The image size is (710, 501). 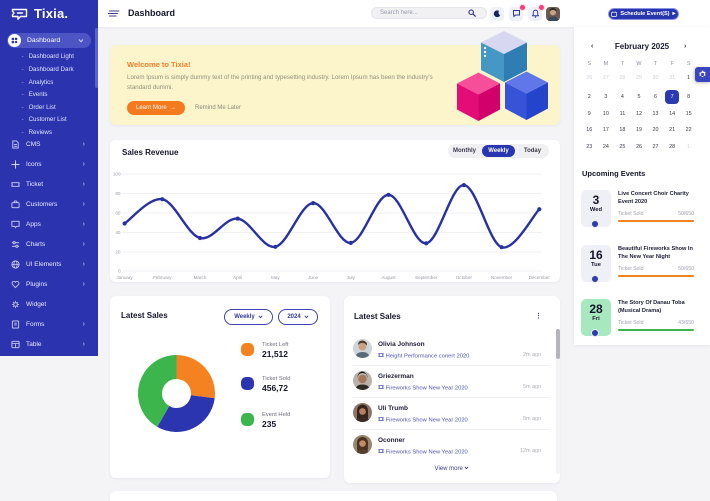 What do you see at coordinates (464, 277) in the screenshot?
I see `svg-text: October` at bounding box center [464, 277].